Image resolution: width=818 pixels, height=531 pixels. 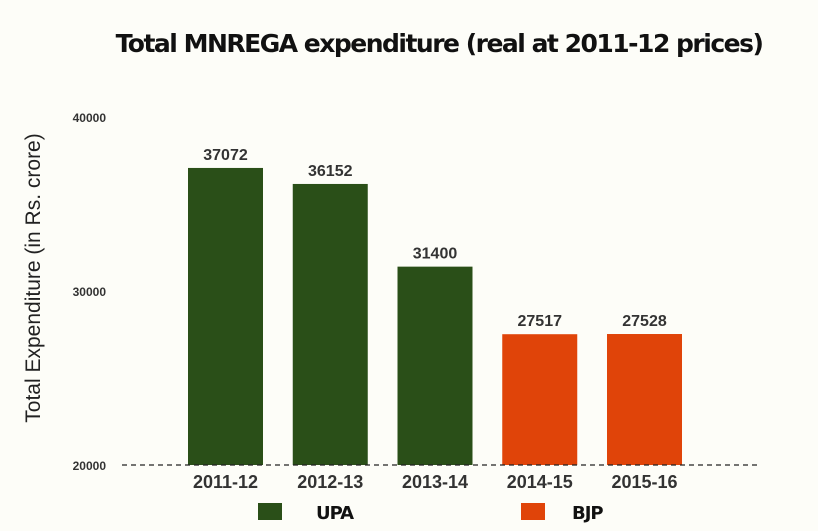 I want to click on x-tick-label: 2013-14, so click(x=435, y=482).